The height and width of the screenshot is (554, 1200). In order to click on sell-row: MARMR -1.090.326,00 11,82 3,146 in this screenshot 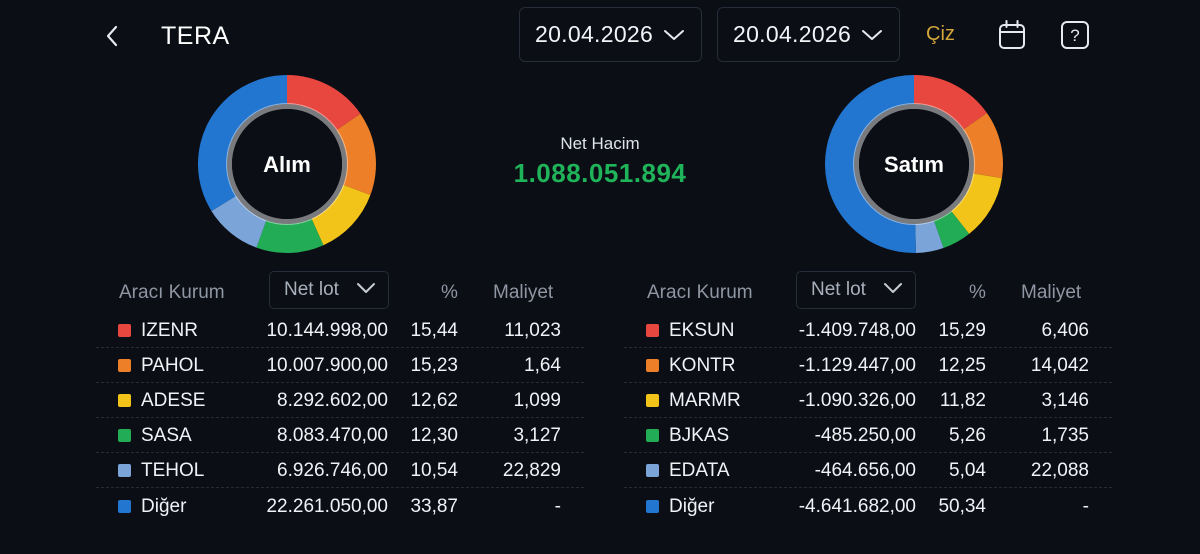, I will do `click(868, 400)`.